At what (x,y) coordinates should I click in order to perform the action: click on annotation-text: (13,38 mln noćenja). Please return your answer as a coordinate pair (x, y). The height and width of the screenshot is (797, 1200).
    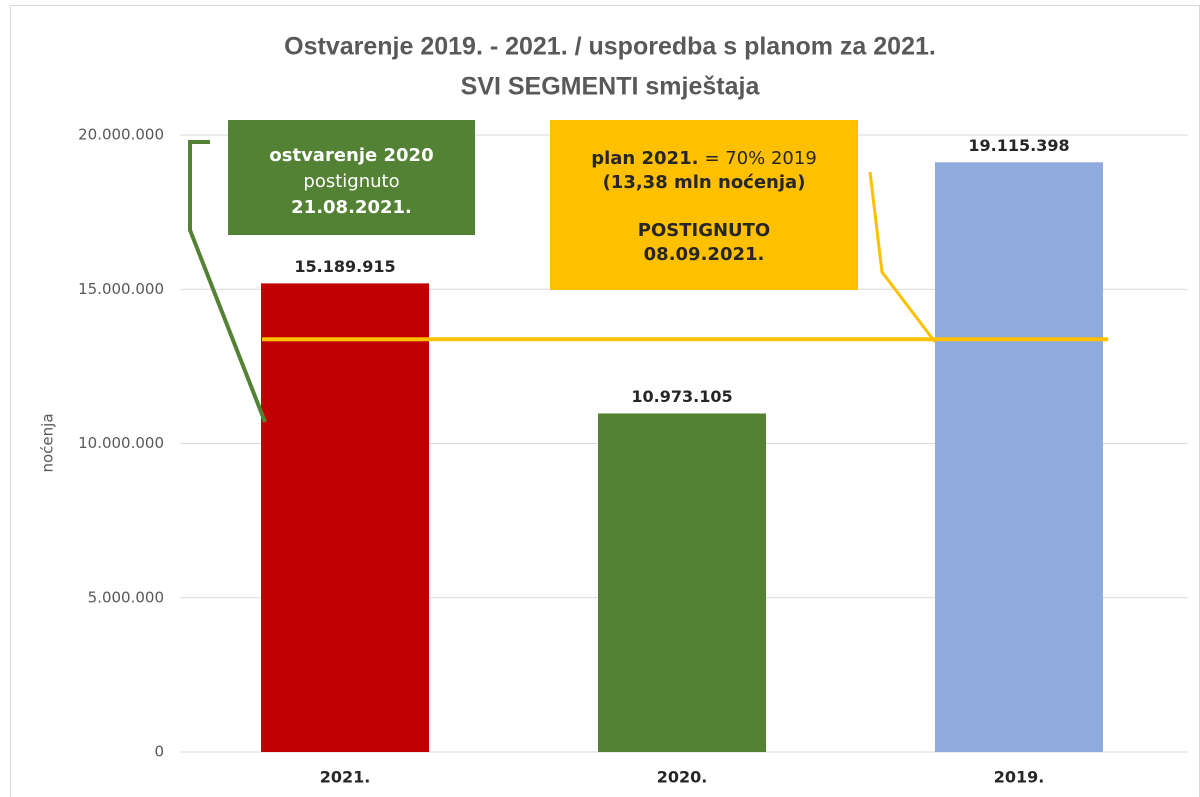
    Looking at the image, I should click on (704, 182).